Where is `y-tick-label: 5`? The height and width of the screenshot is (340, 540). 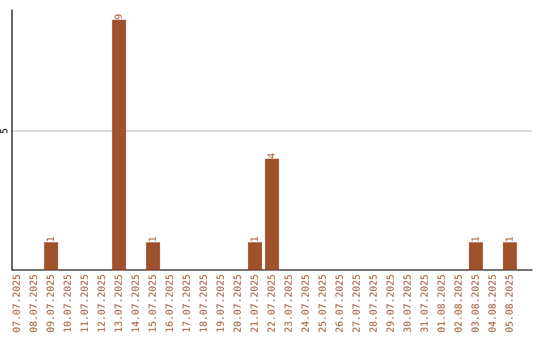 y-tick-label: 5 is located at coordinates (4, 131).